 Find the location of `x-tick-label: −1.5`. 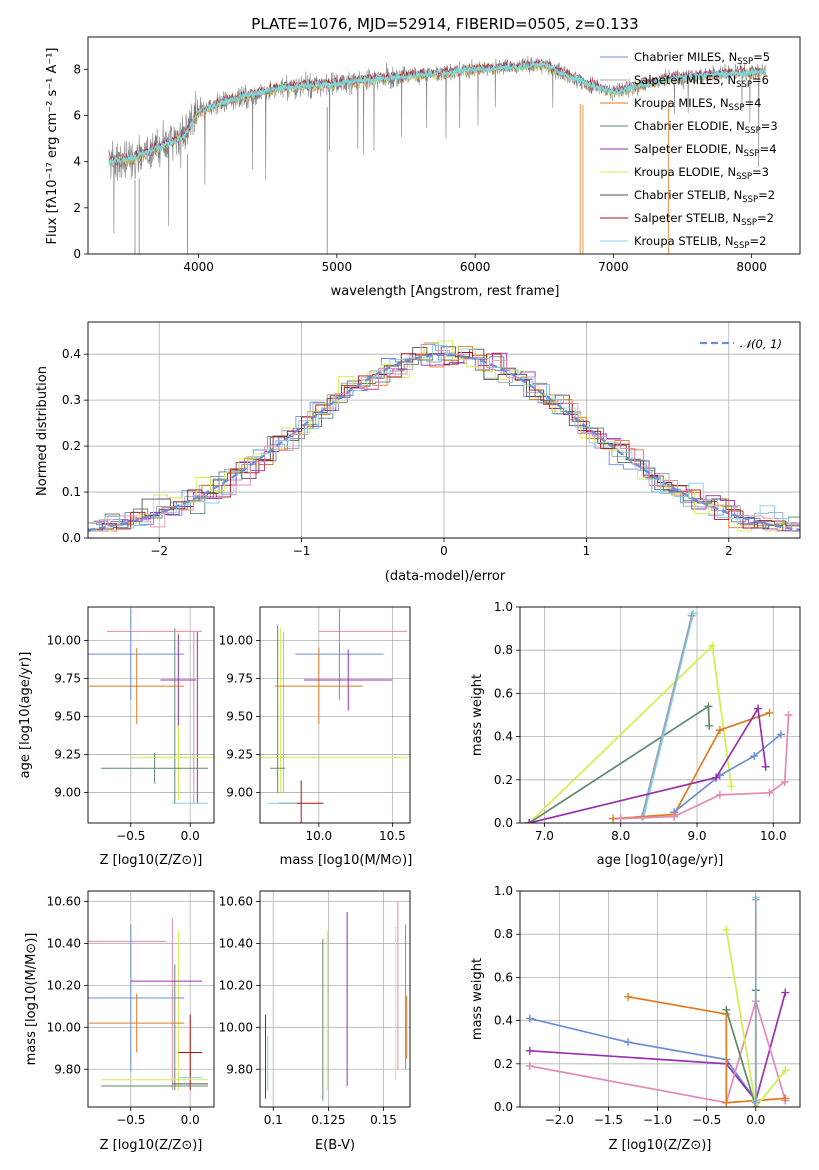

x-tick-label: −1.5 is located at coordinates (608, 1120).